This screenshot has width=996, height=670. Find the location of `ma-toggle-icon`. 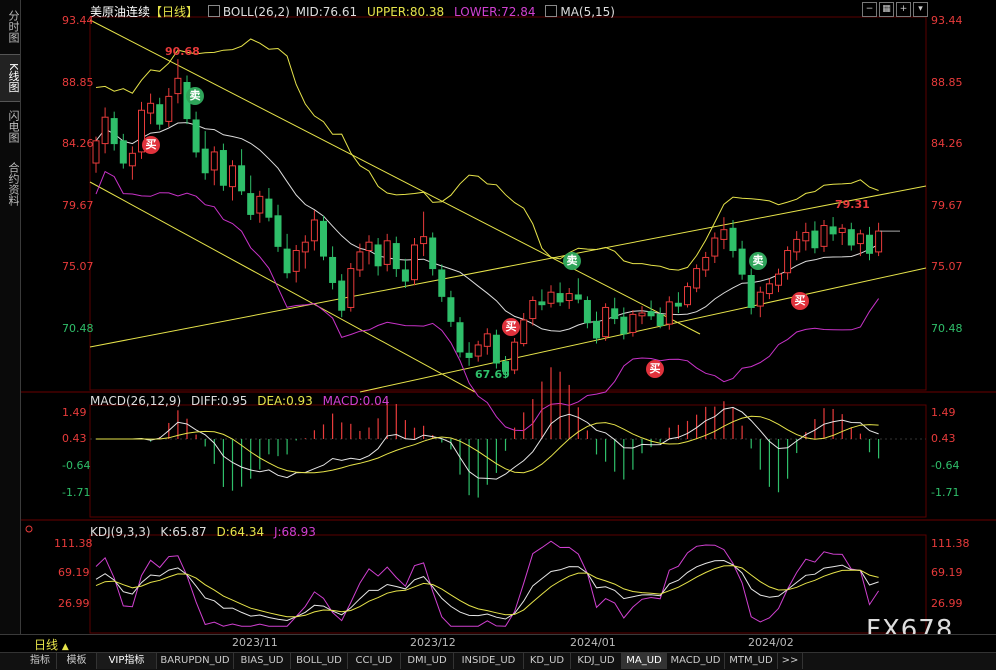

ma-toggle-icon is located at coordinates (551, 11).